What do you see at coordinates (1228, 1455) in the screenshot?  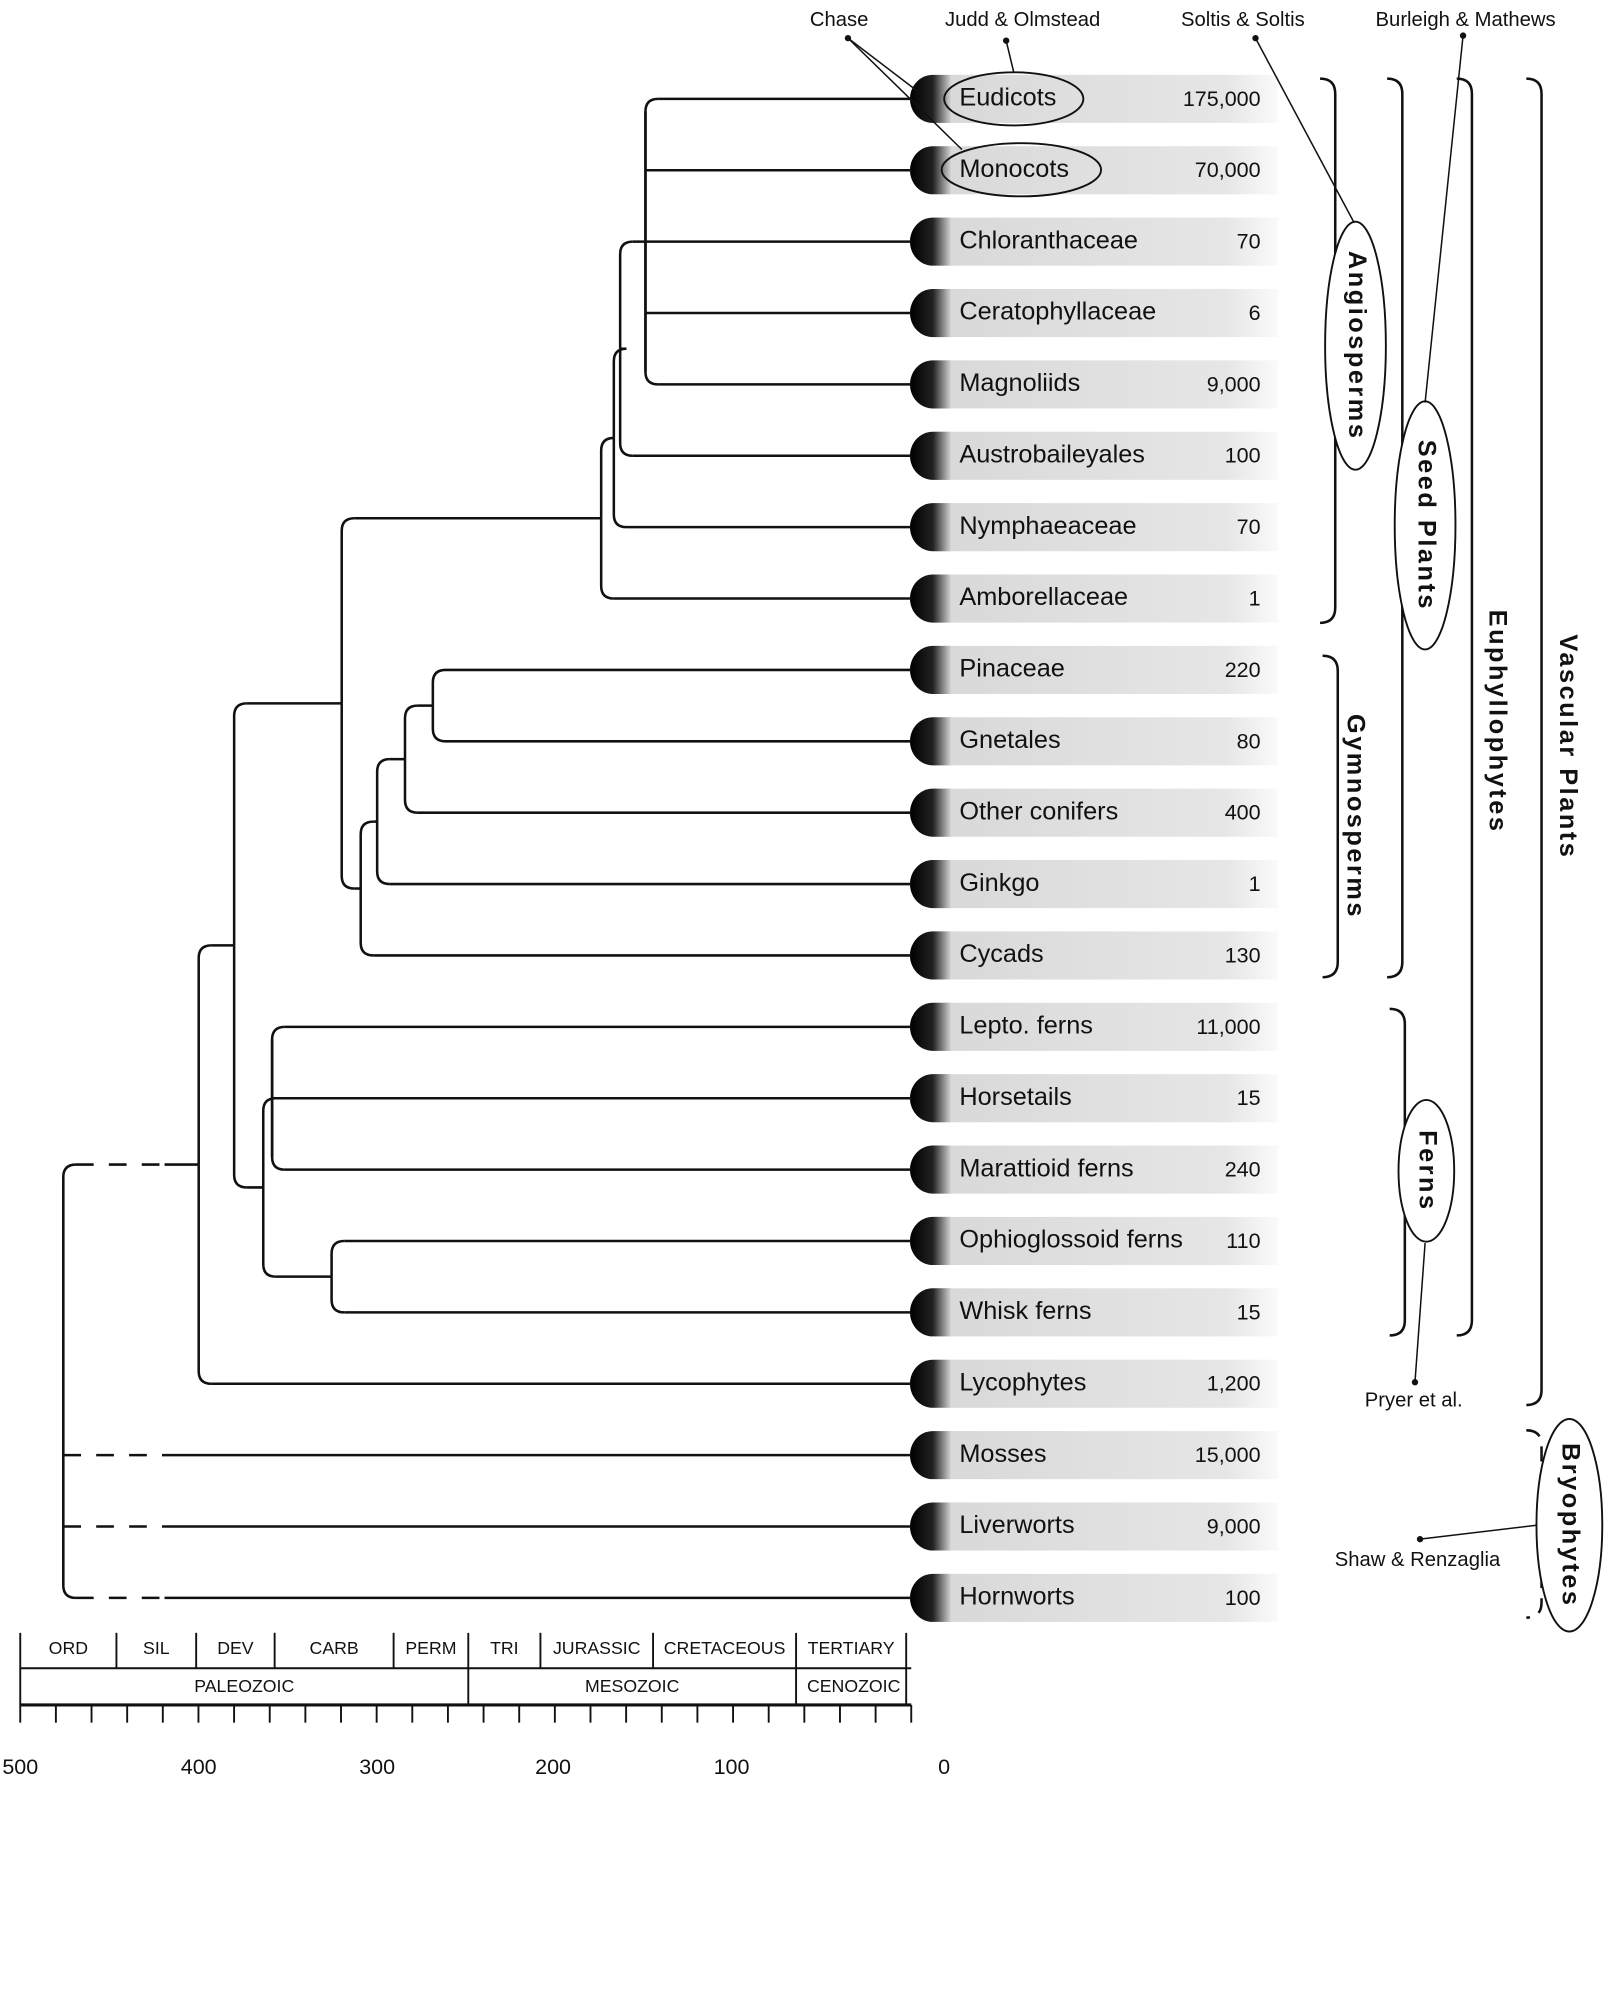 I see `species-count: 15,000` at bounding box center [1228, 1455].